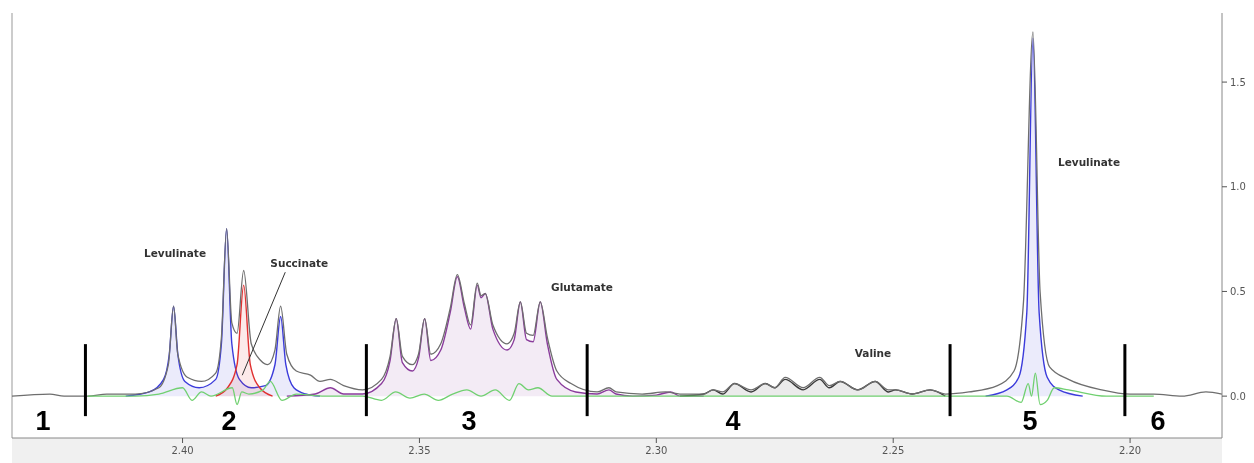 The width and height of the screenshot is (1254, 463). I want to click on annotation: 1, so click(43, 421).